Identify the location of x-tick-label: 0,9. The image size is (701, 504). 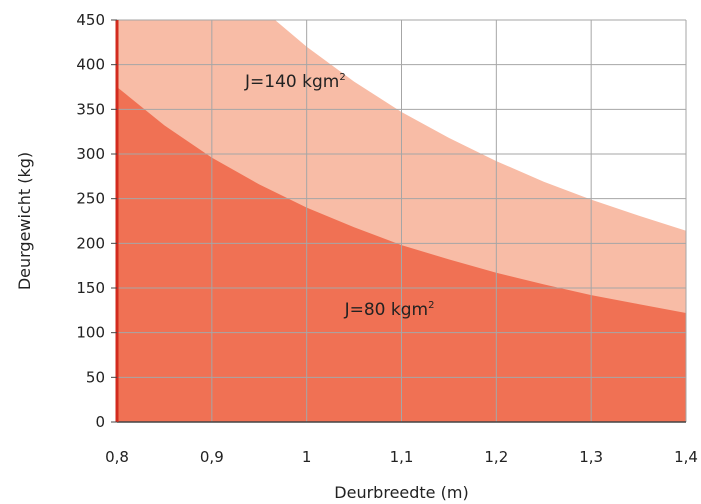
(212, 457).